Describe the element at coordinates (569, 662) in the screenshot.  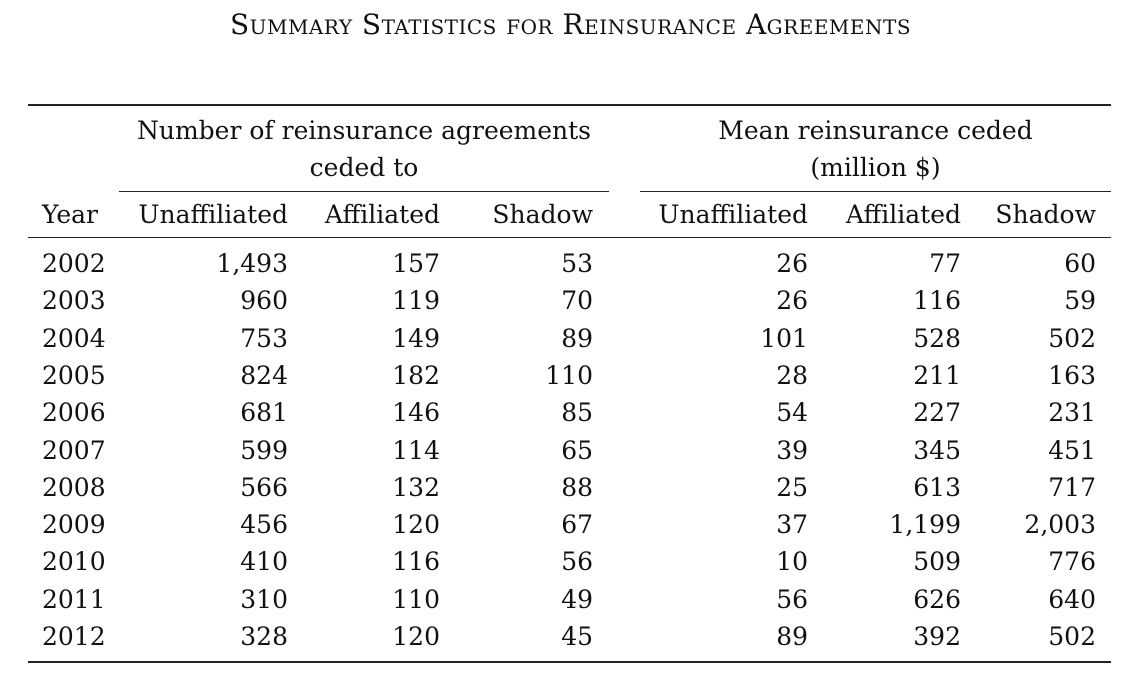
I see `bottom-rule` at that location.